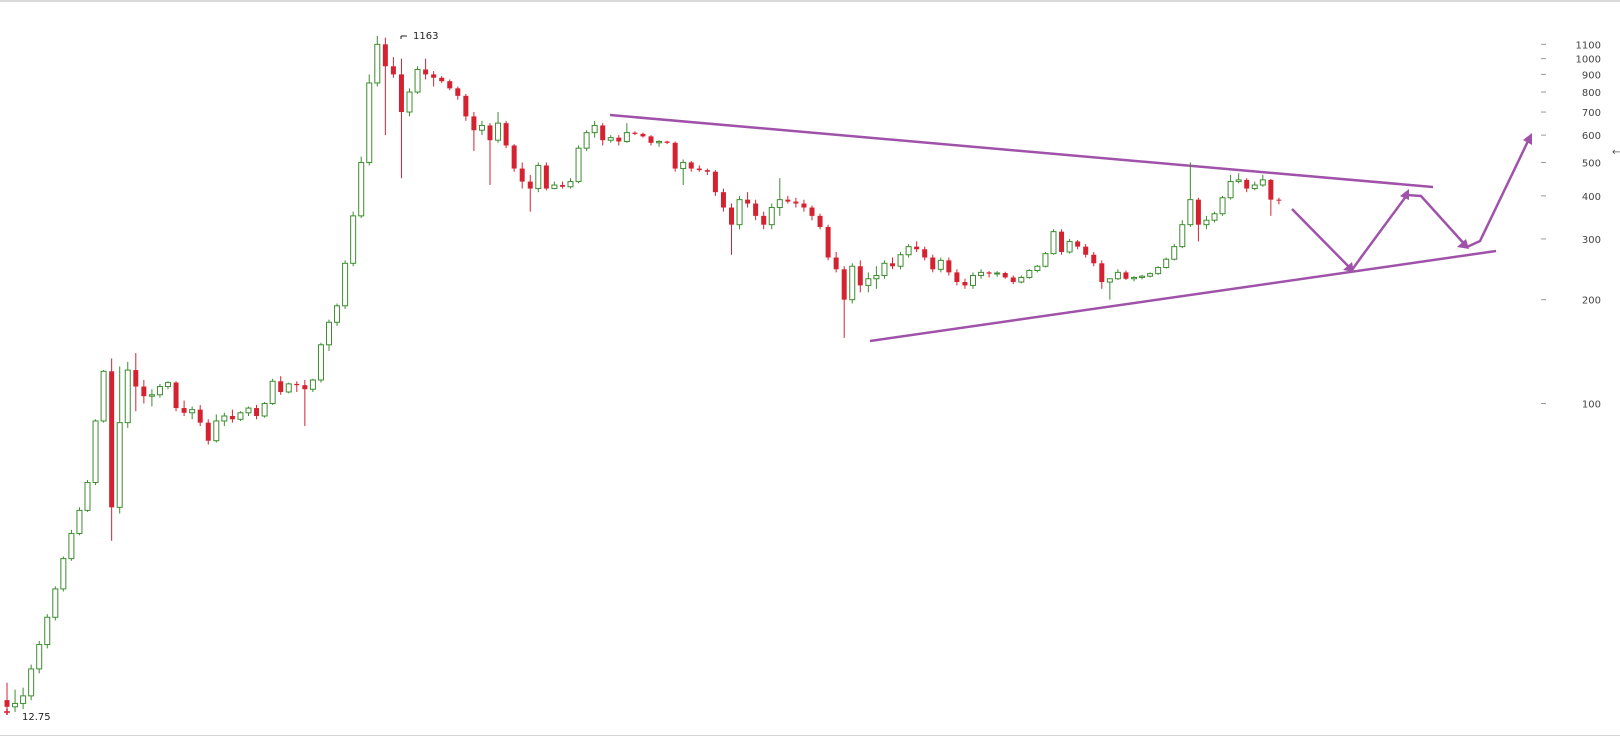 The height and width of the screenshot is (742, 1620). I want to click on y-tick-label: 500, so click(1591, 163).